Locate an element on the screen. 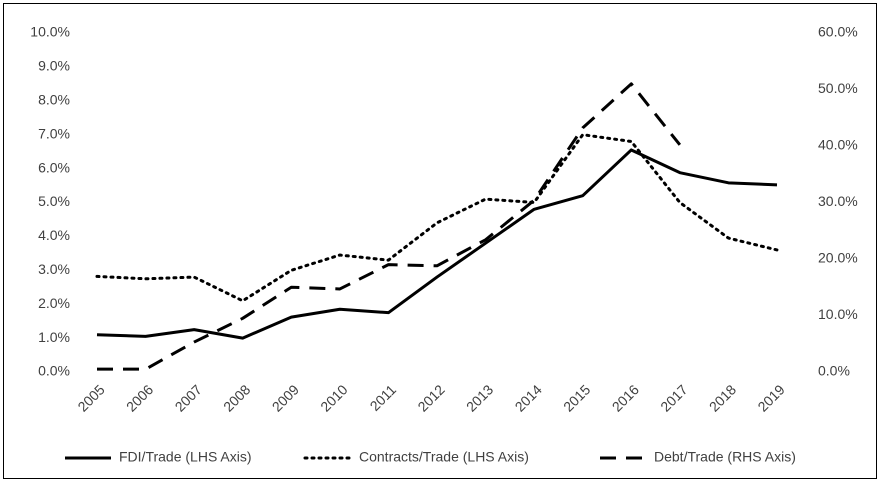 The height and width of the screenshot is (483, 881). y2-tick-label: 20.0% is located at coordinates (838, 258).